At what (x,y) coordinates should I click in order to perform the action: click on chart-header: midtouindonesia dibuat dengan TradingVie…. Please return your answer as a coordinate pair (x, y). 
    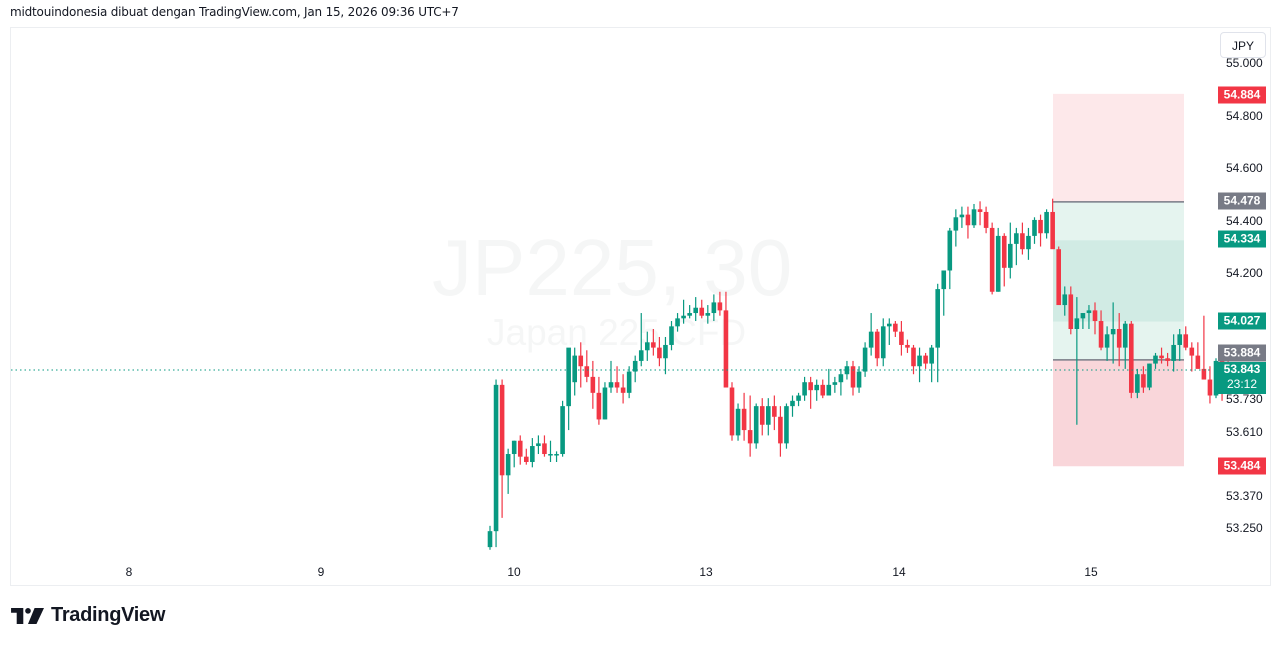
    Looking at the image, I should click on (234, 12).